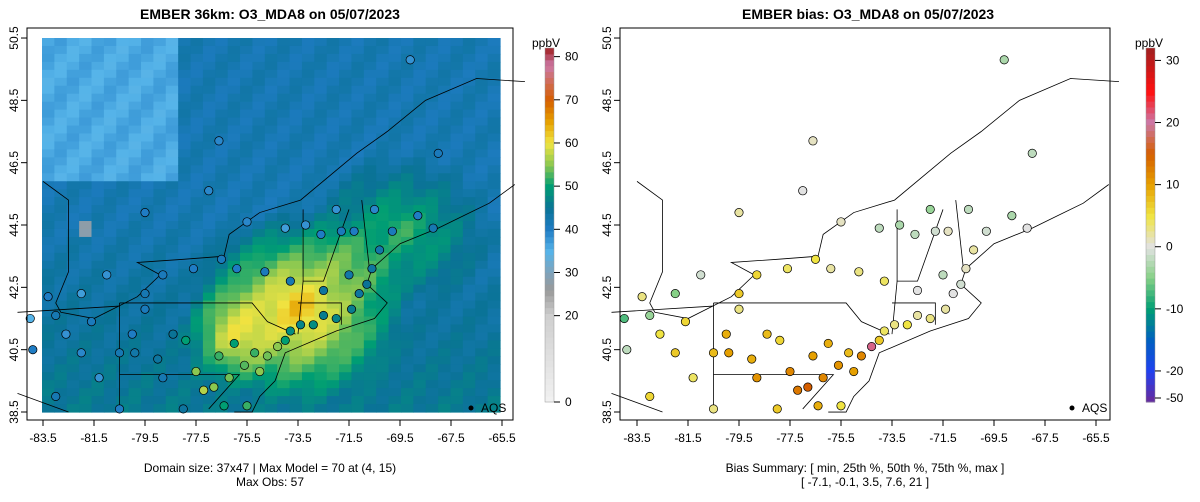 This screenshot has width=1200, height=502. What do you see at coordinates (1173, 60) in the screenshot?
I see `bias-colorbar-tick-label: 30` at bounding box center [1173, 60].